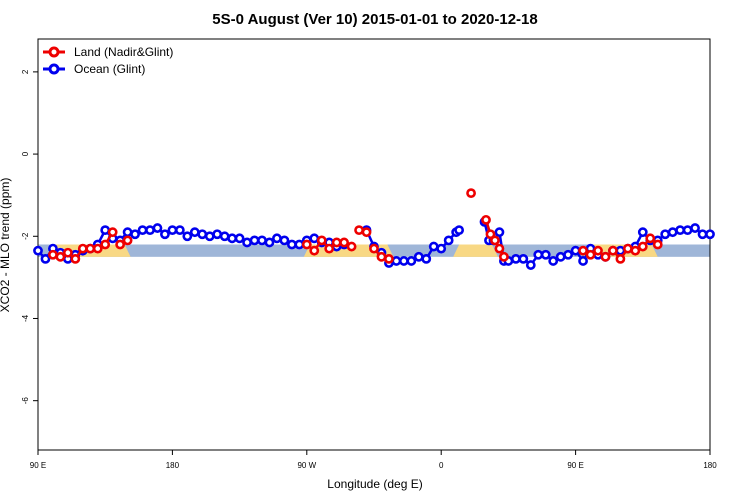 This screenshot has height=500, width=750. I want to click on legend-label-land: Land (Nadir&Glint), so click(123, 52).